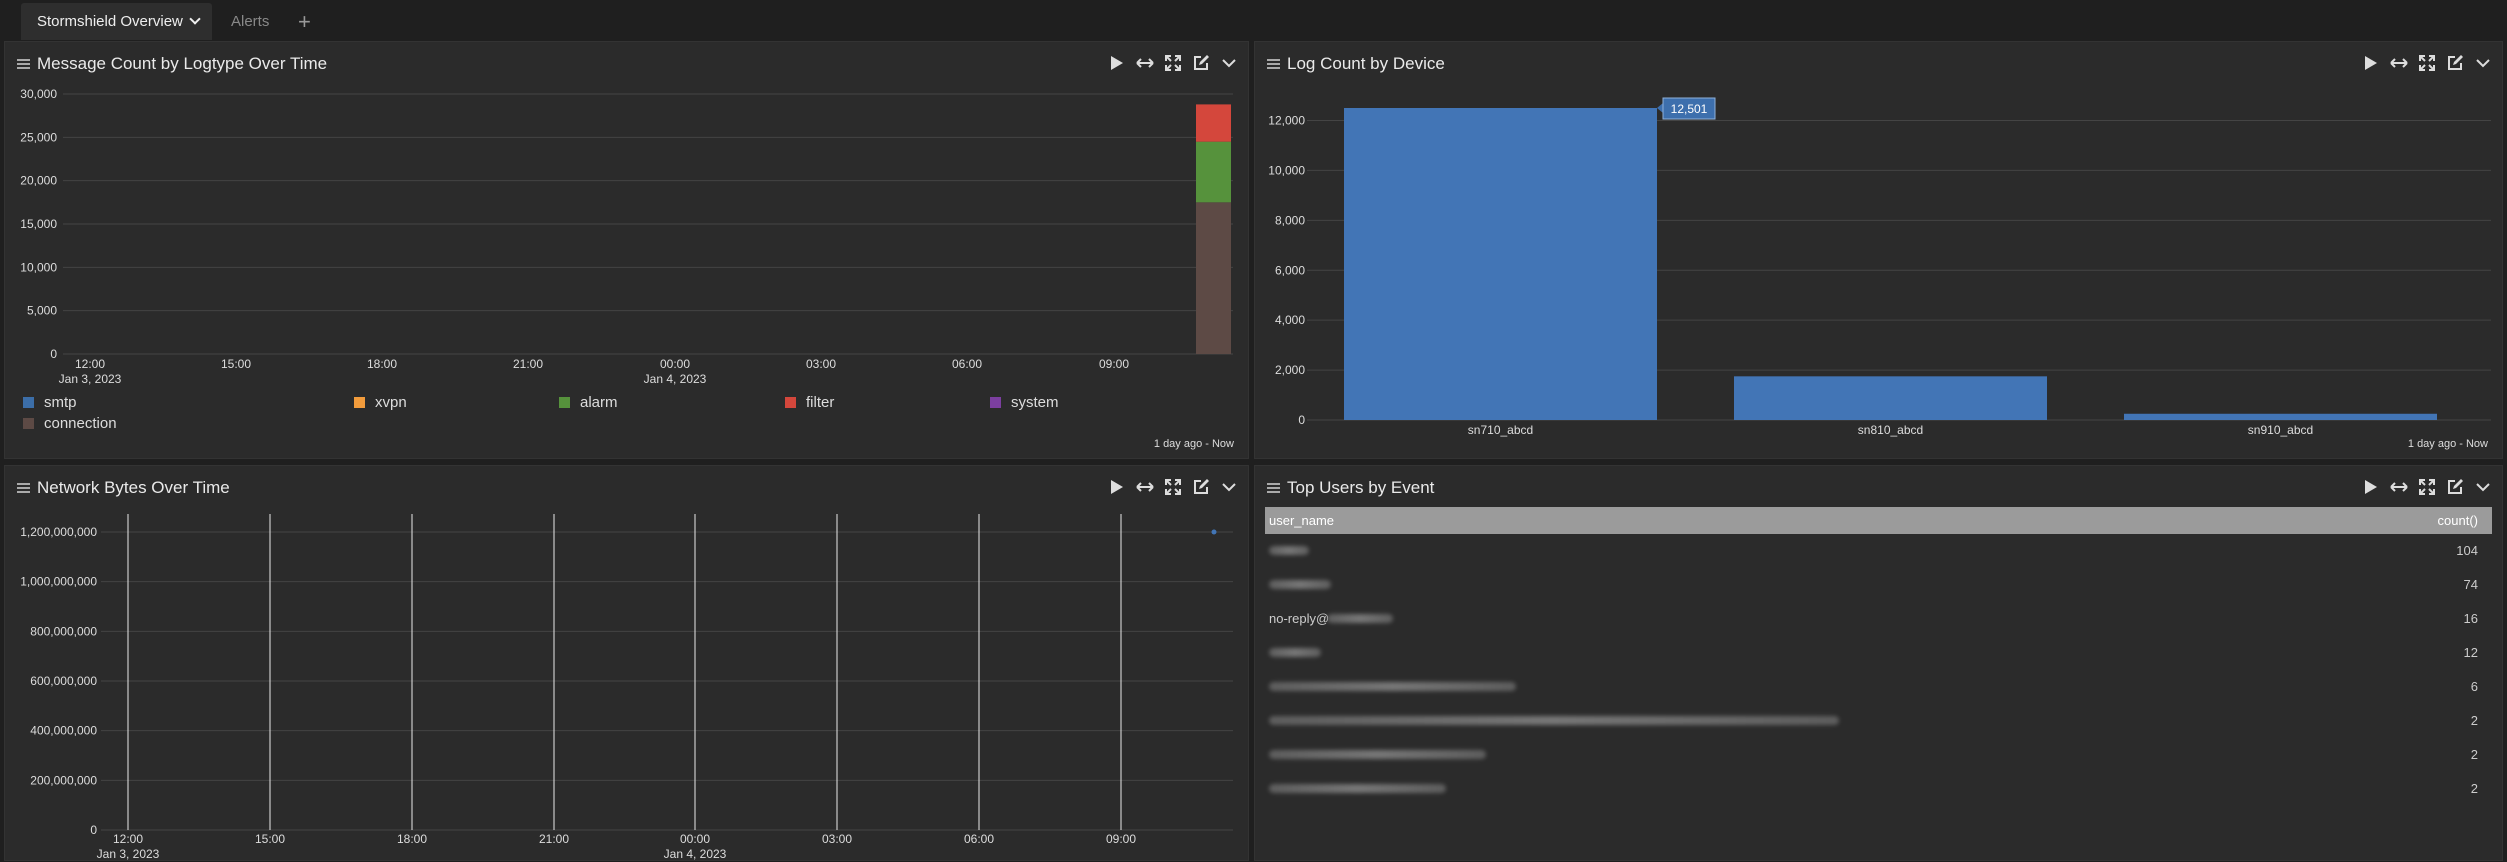 The image size is (2507, 862). What do you see at coordinates (1500, 264) in the screenshot?
I see `bar-sn710_abcd` at bounding box center [1500, 264].